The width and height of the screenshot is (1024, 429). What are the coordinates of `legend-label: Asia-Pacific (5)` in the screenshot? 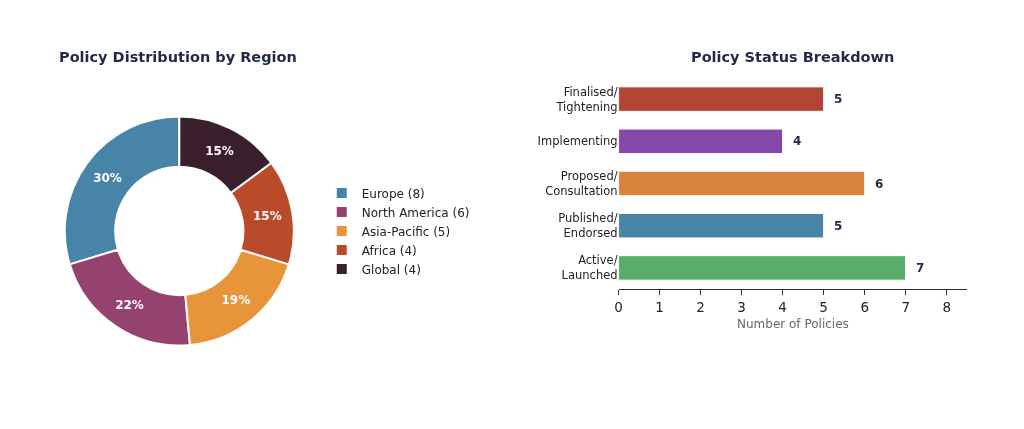 It's located at (406, 231).